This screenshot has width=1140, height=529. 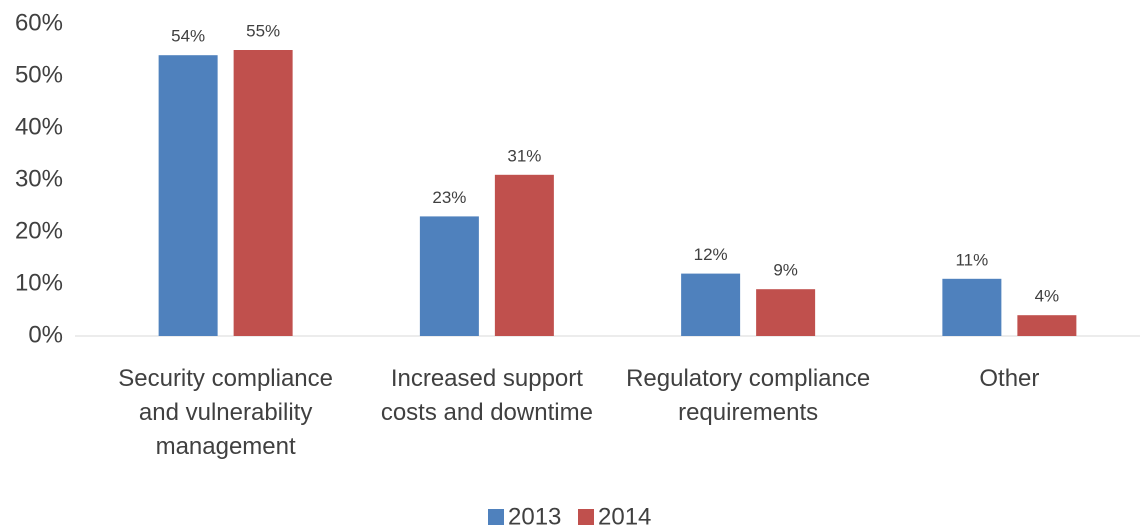 What do you see at coordinates (45, 334) in the screenshot?
I see `y-tick-label: 0%` at bounding box center [45, 334].